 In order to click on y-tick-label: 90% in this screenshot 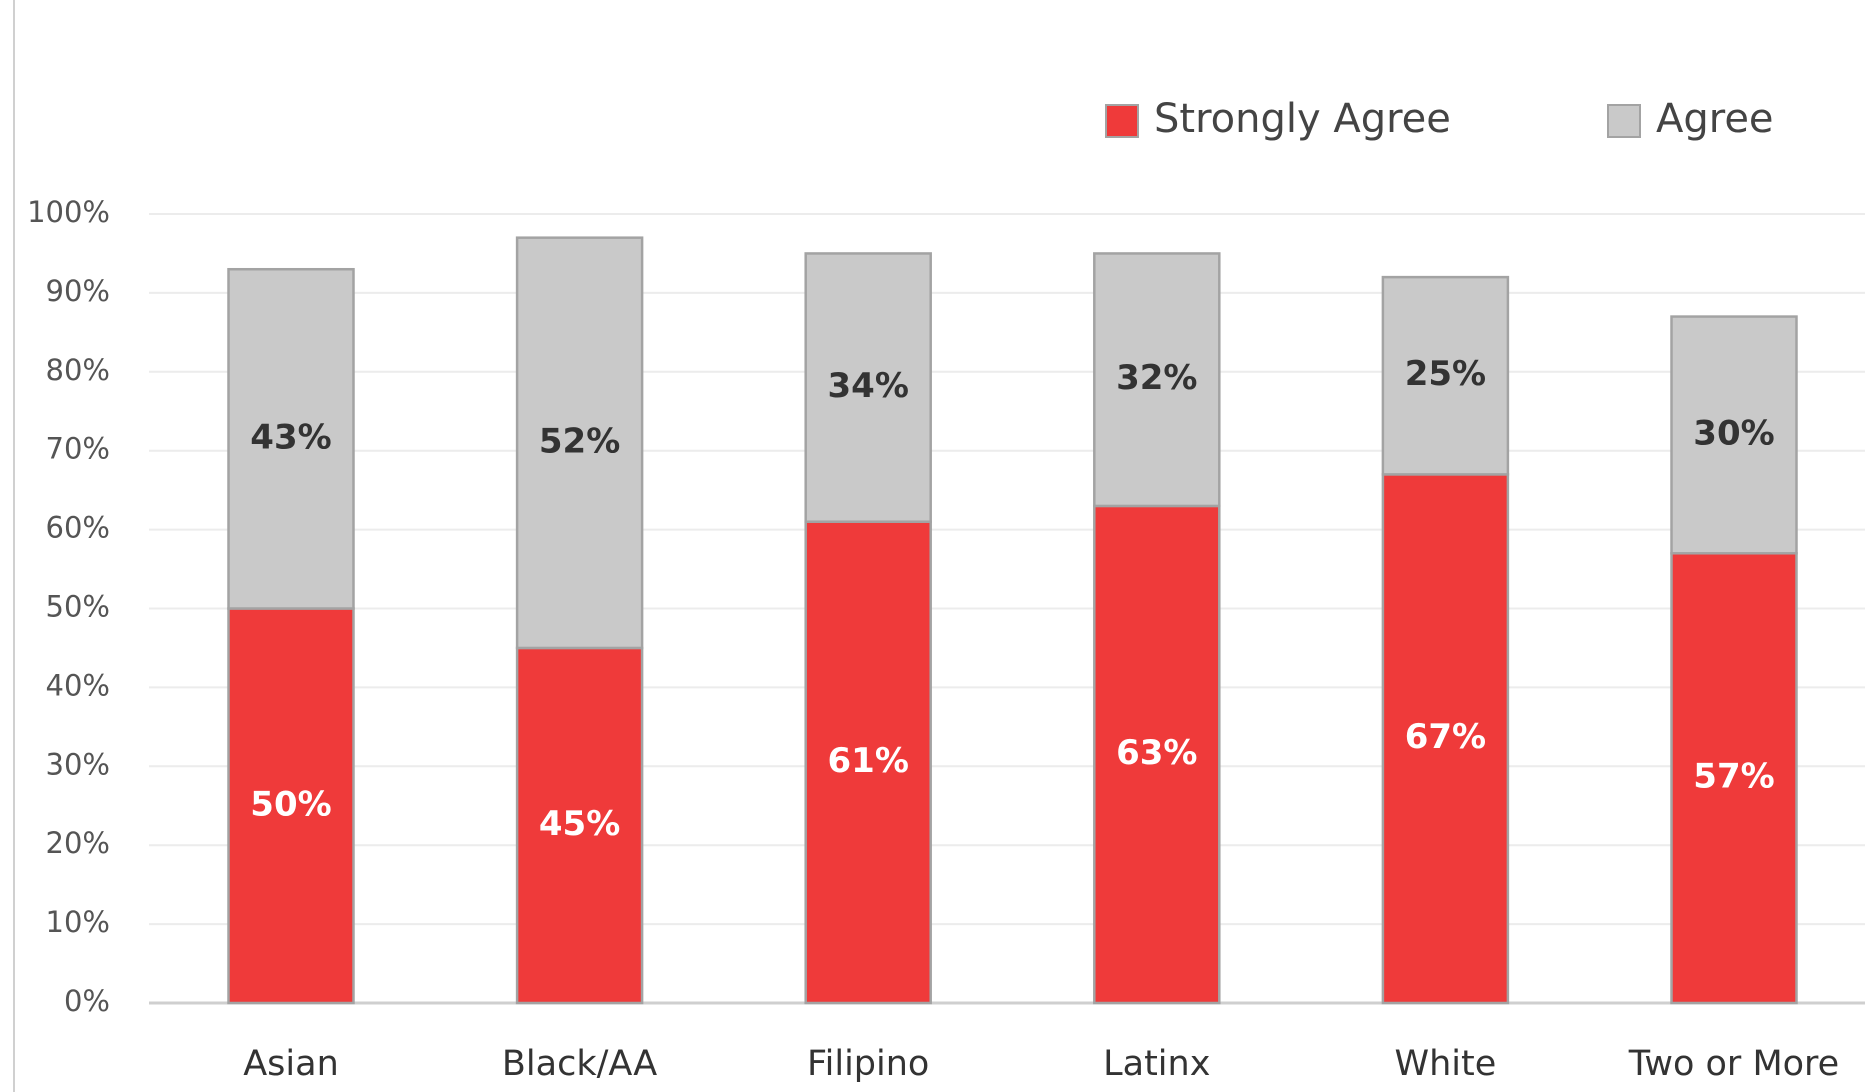, I will do `click(78, 291)`.